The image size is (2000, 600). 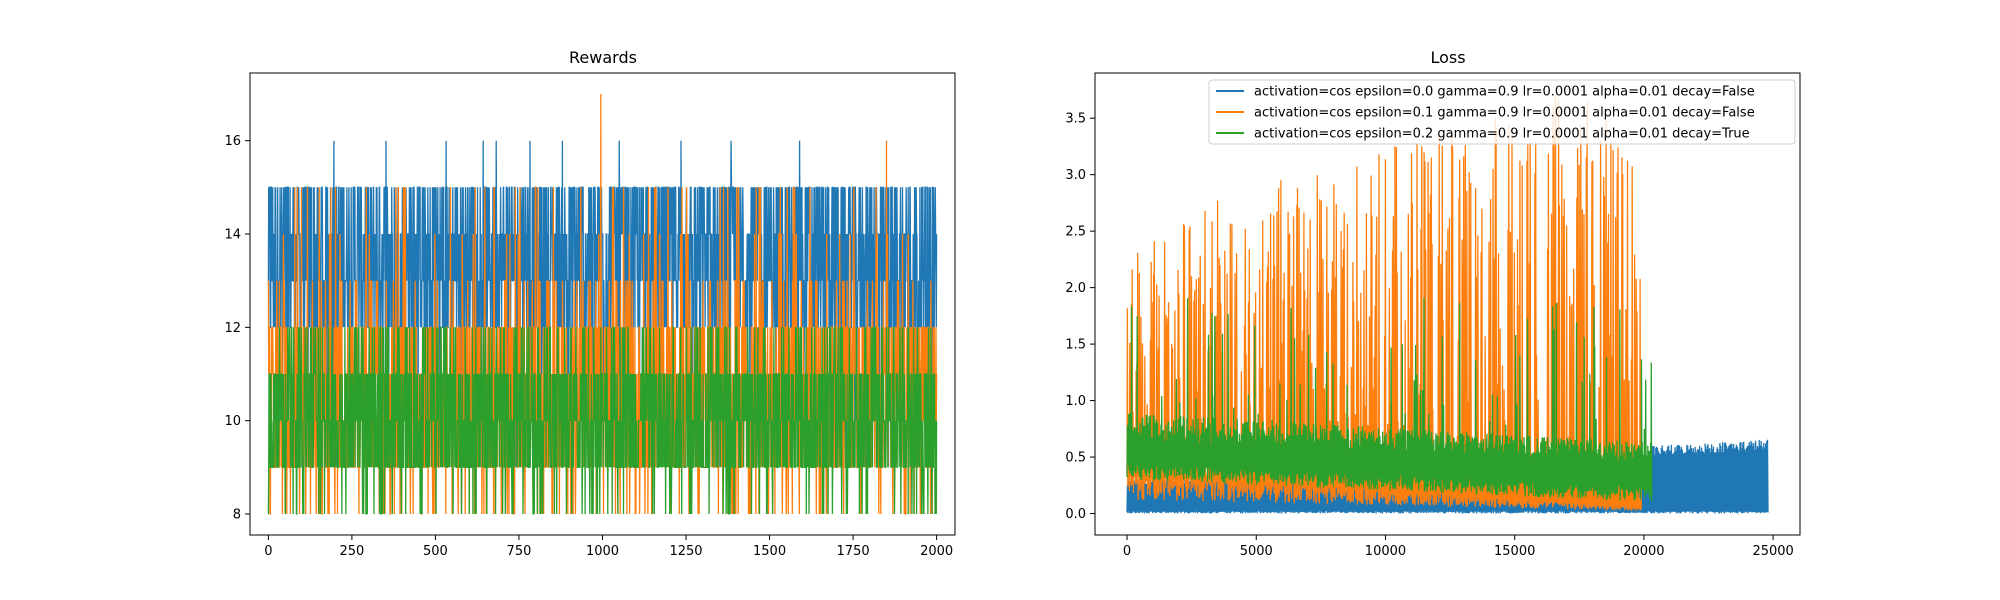 What do you see at coordinates (1772, 551) in the screenshot?
I see `x-tick-label: 25000` at bounding box center [1772, 551].